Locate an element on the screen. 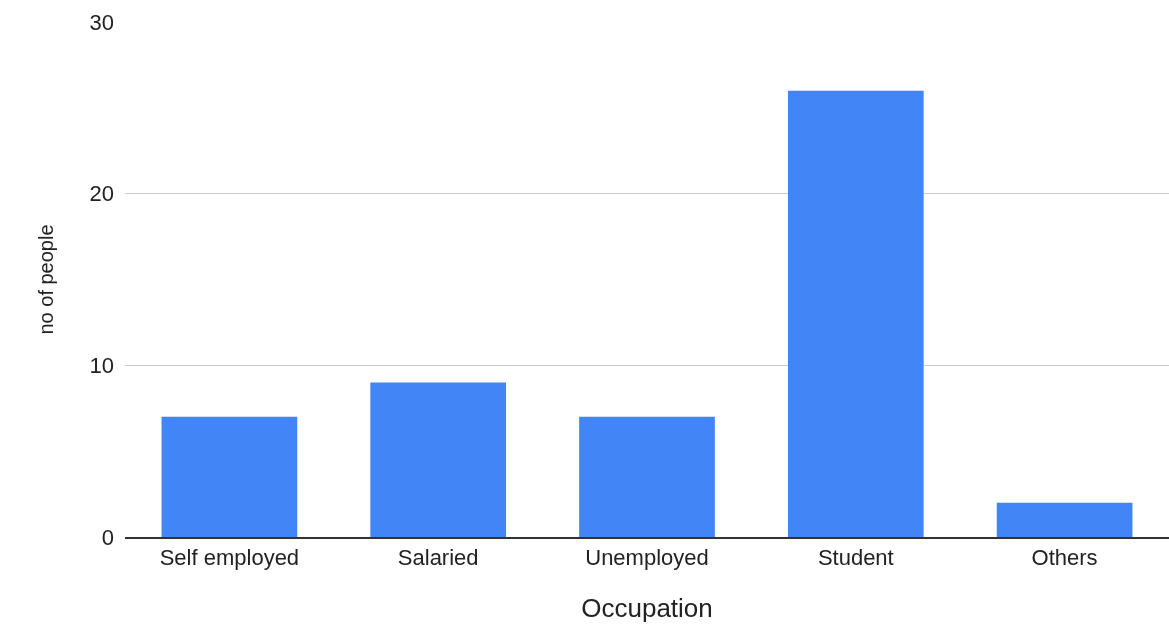 This screenshot has width=1169, height=640. x-tick-label: Others is located at coordinates (1064, 558).